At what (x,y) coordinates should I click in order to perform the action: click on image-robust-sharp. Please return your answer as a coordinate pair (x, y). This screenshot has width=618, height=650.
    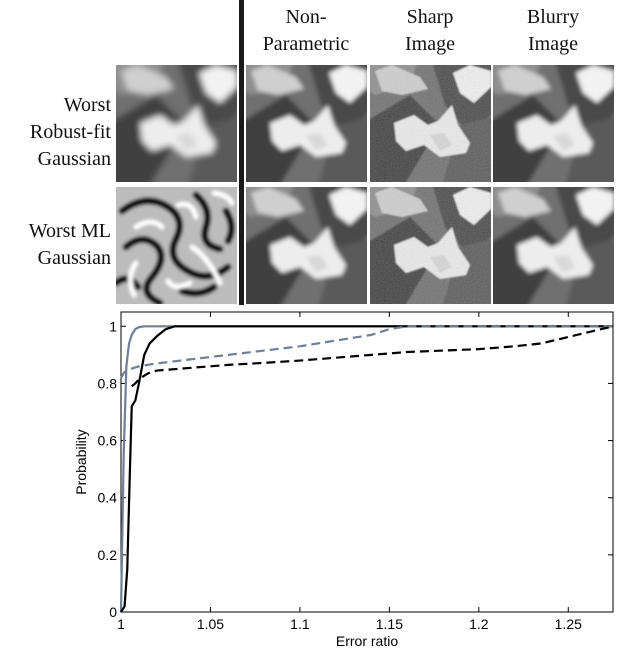
    Looking at the image, I should click on (430, 123).